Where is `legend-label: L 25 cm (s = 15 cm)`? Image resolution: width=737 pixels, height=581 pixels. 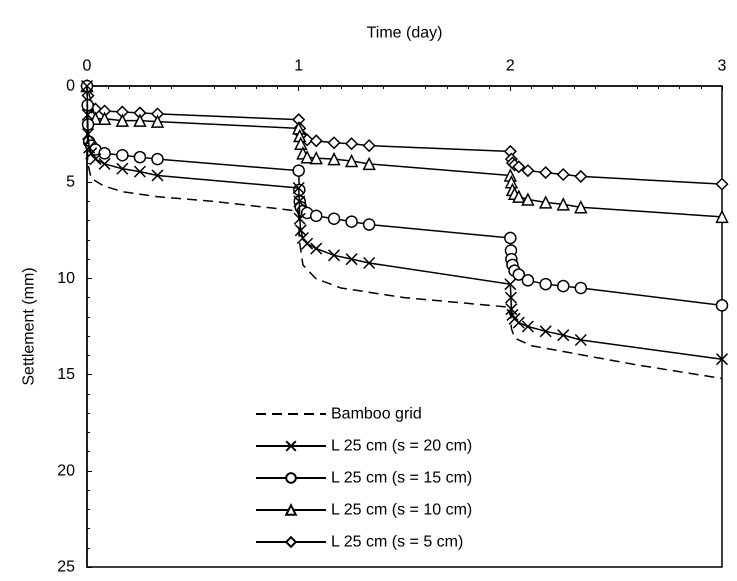 legend-label: L 25 cm (s = 15 cm) is located at coordinates (401, 478).